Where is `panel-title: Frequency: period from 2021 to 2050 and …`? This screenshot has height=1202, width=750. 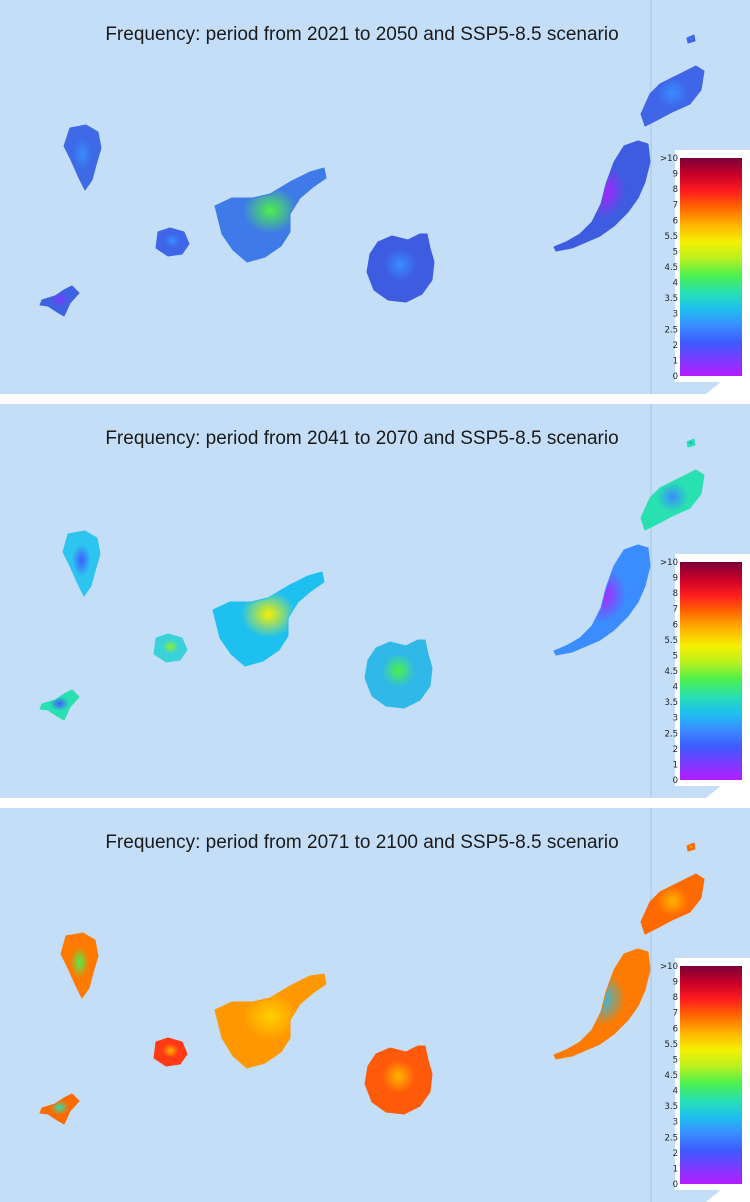
panel-title: Frequency: period from 2021 to 2050 and … is located at coordinates (362, 34).